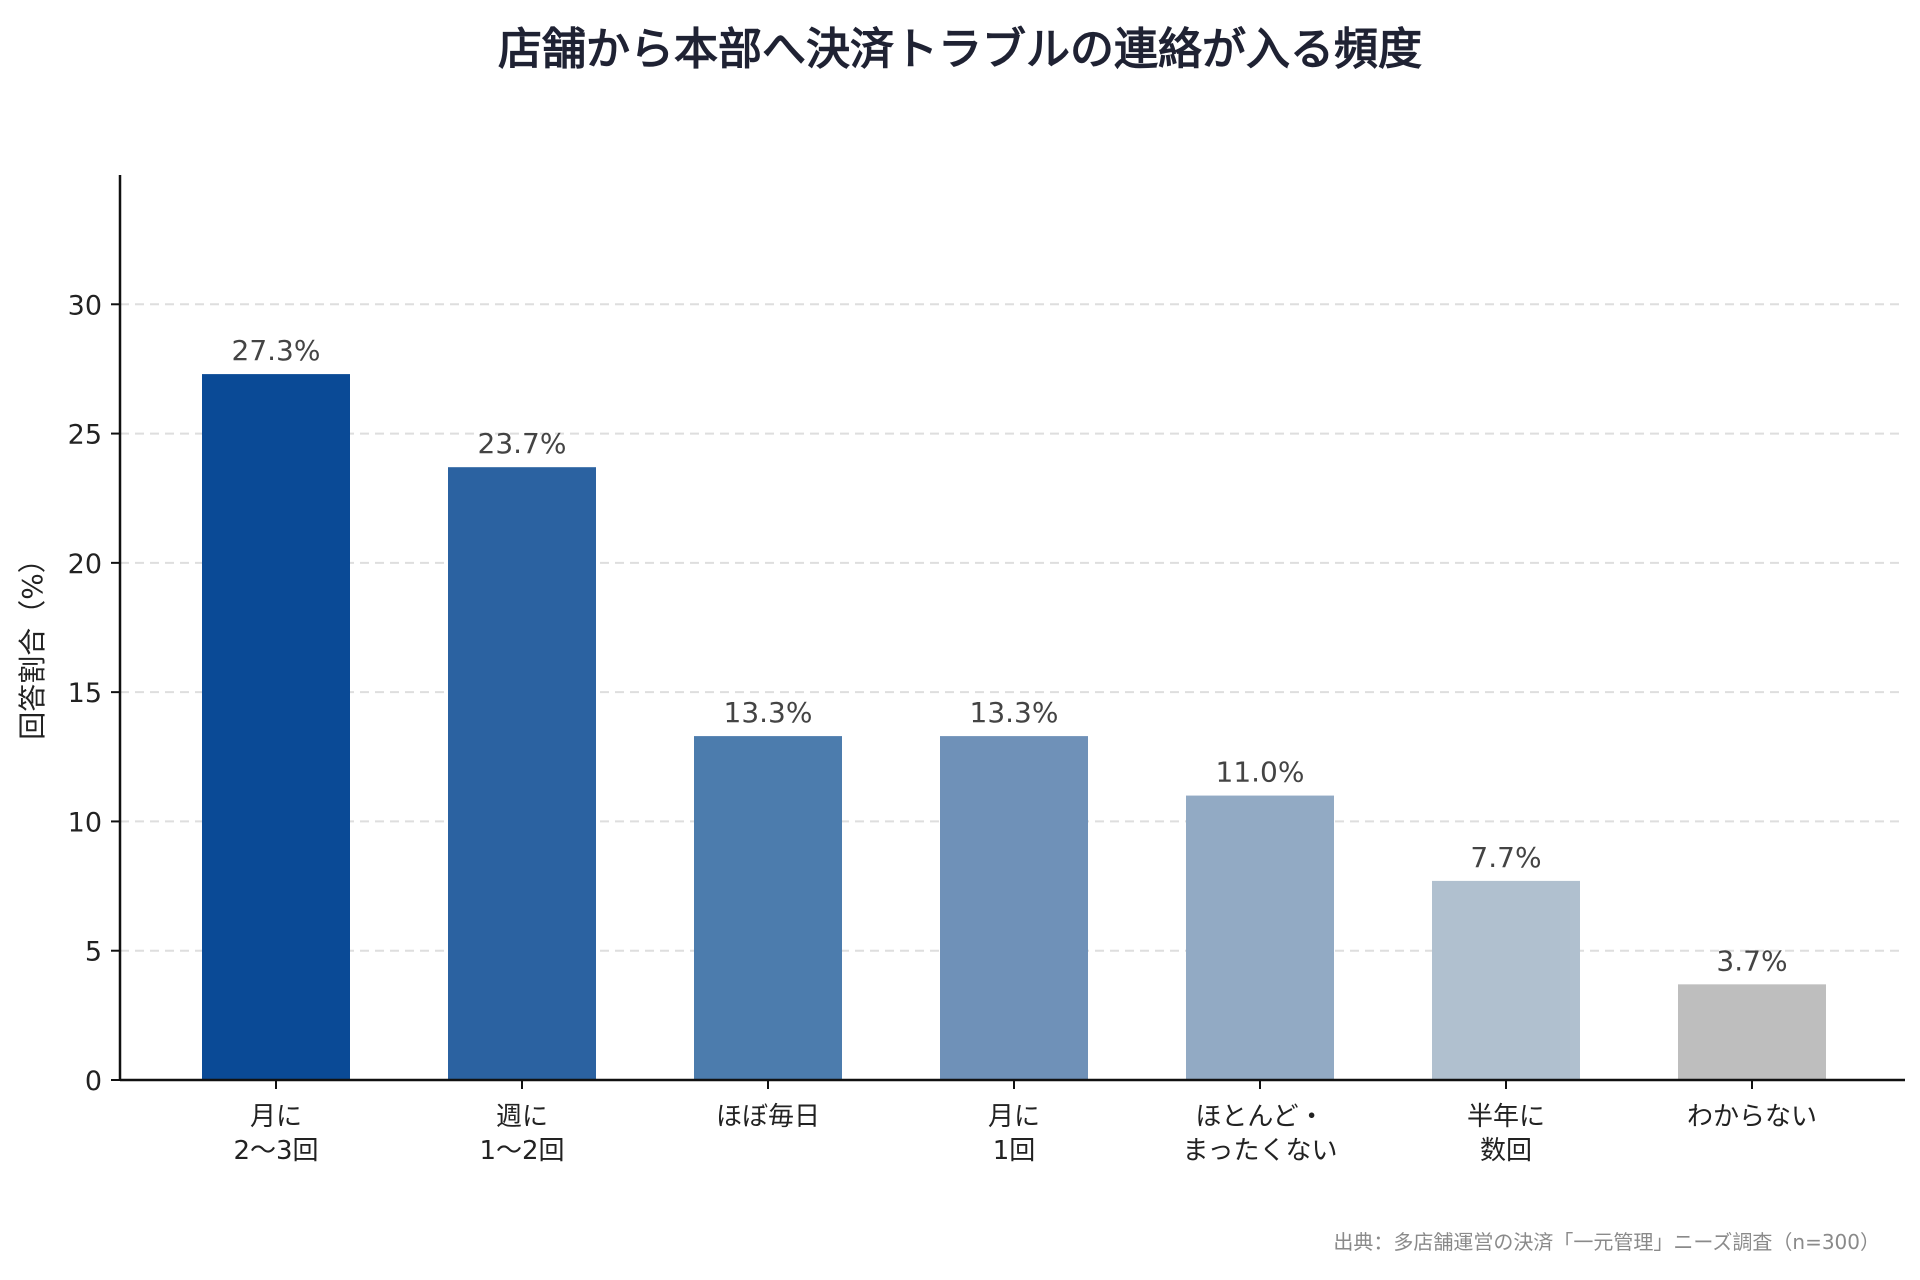 The image size is (1920, 1280). What do you see at coordinates (93, 1081) in the screenshot?
I see `y-tick-label: 0` at bounding box center [93, 1081].